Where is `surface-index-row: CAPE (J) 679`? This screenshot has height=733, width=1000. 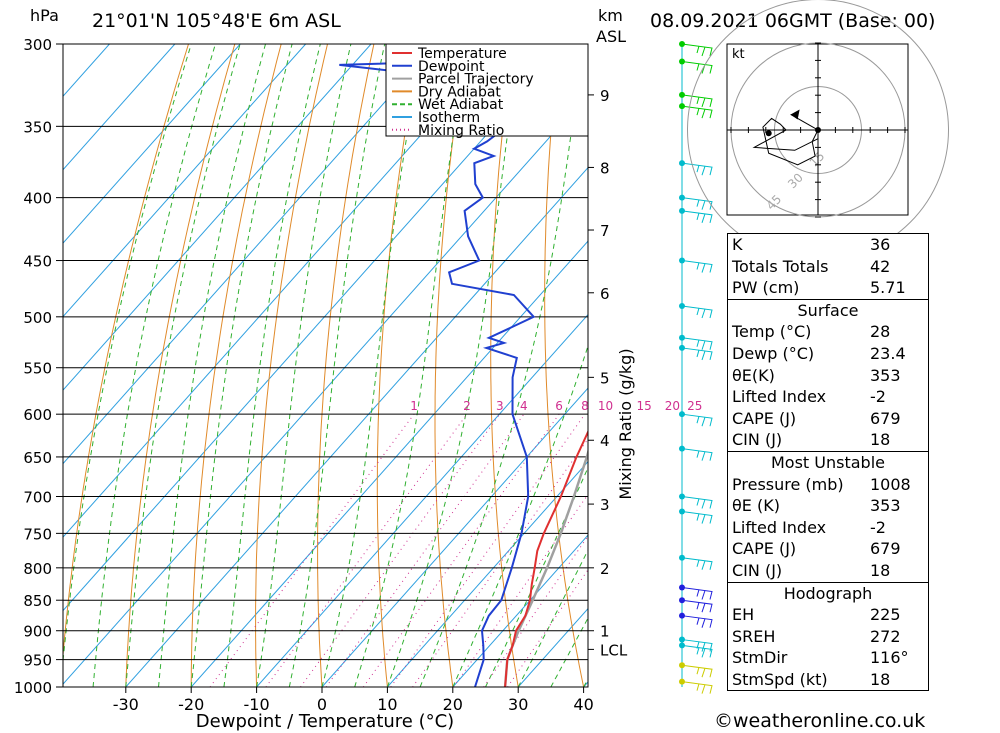
surface-index-row: CAPE (J) 679 is located at coordinates (828, 419).